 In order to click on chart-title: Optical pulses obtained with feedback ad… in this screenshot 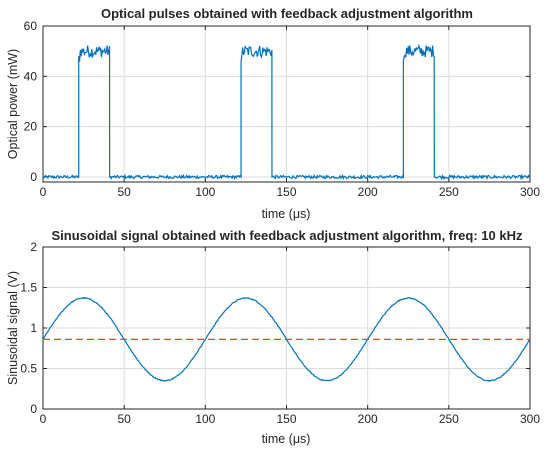, I will do `click(287, 13)`.